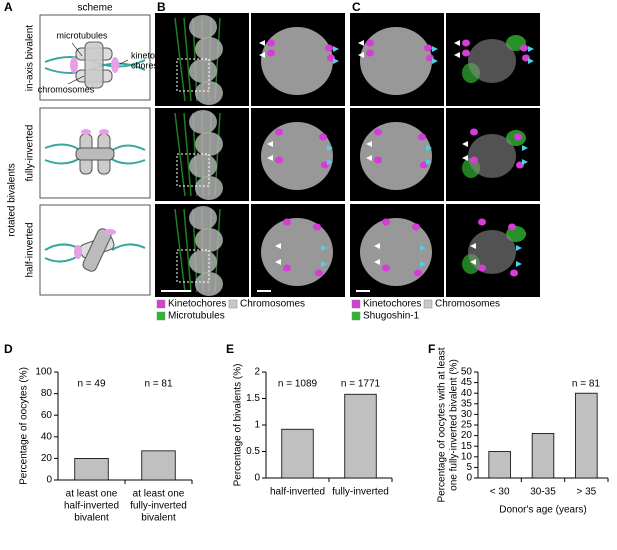 The height and width of the screenshot is (550, 617). What do you see at coordinates (467, 372) in the screenshot?
I see `y-tick-label: 50` at bounding box center [467, 372].